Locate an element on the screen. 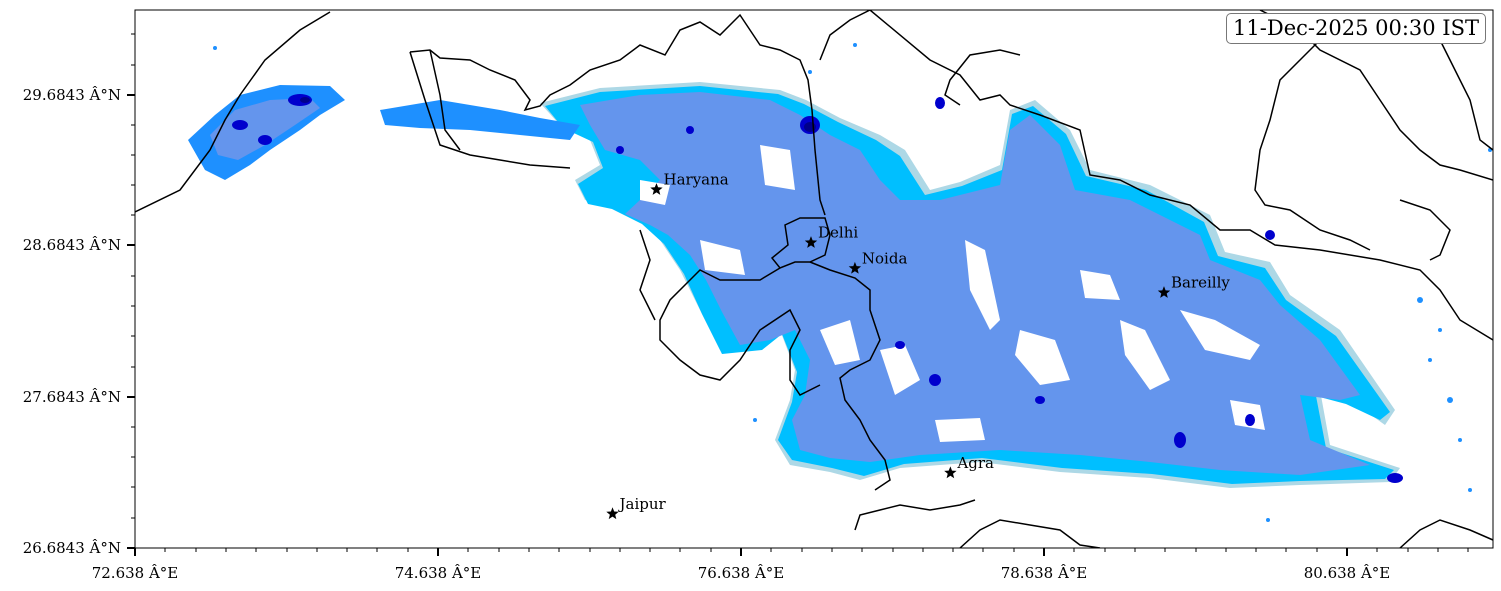  x-tick-label: 76.638 Â°E is located at coordinates (741, 573).